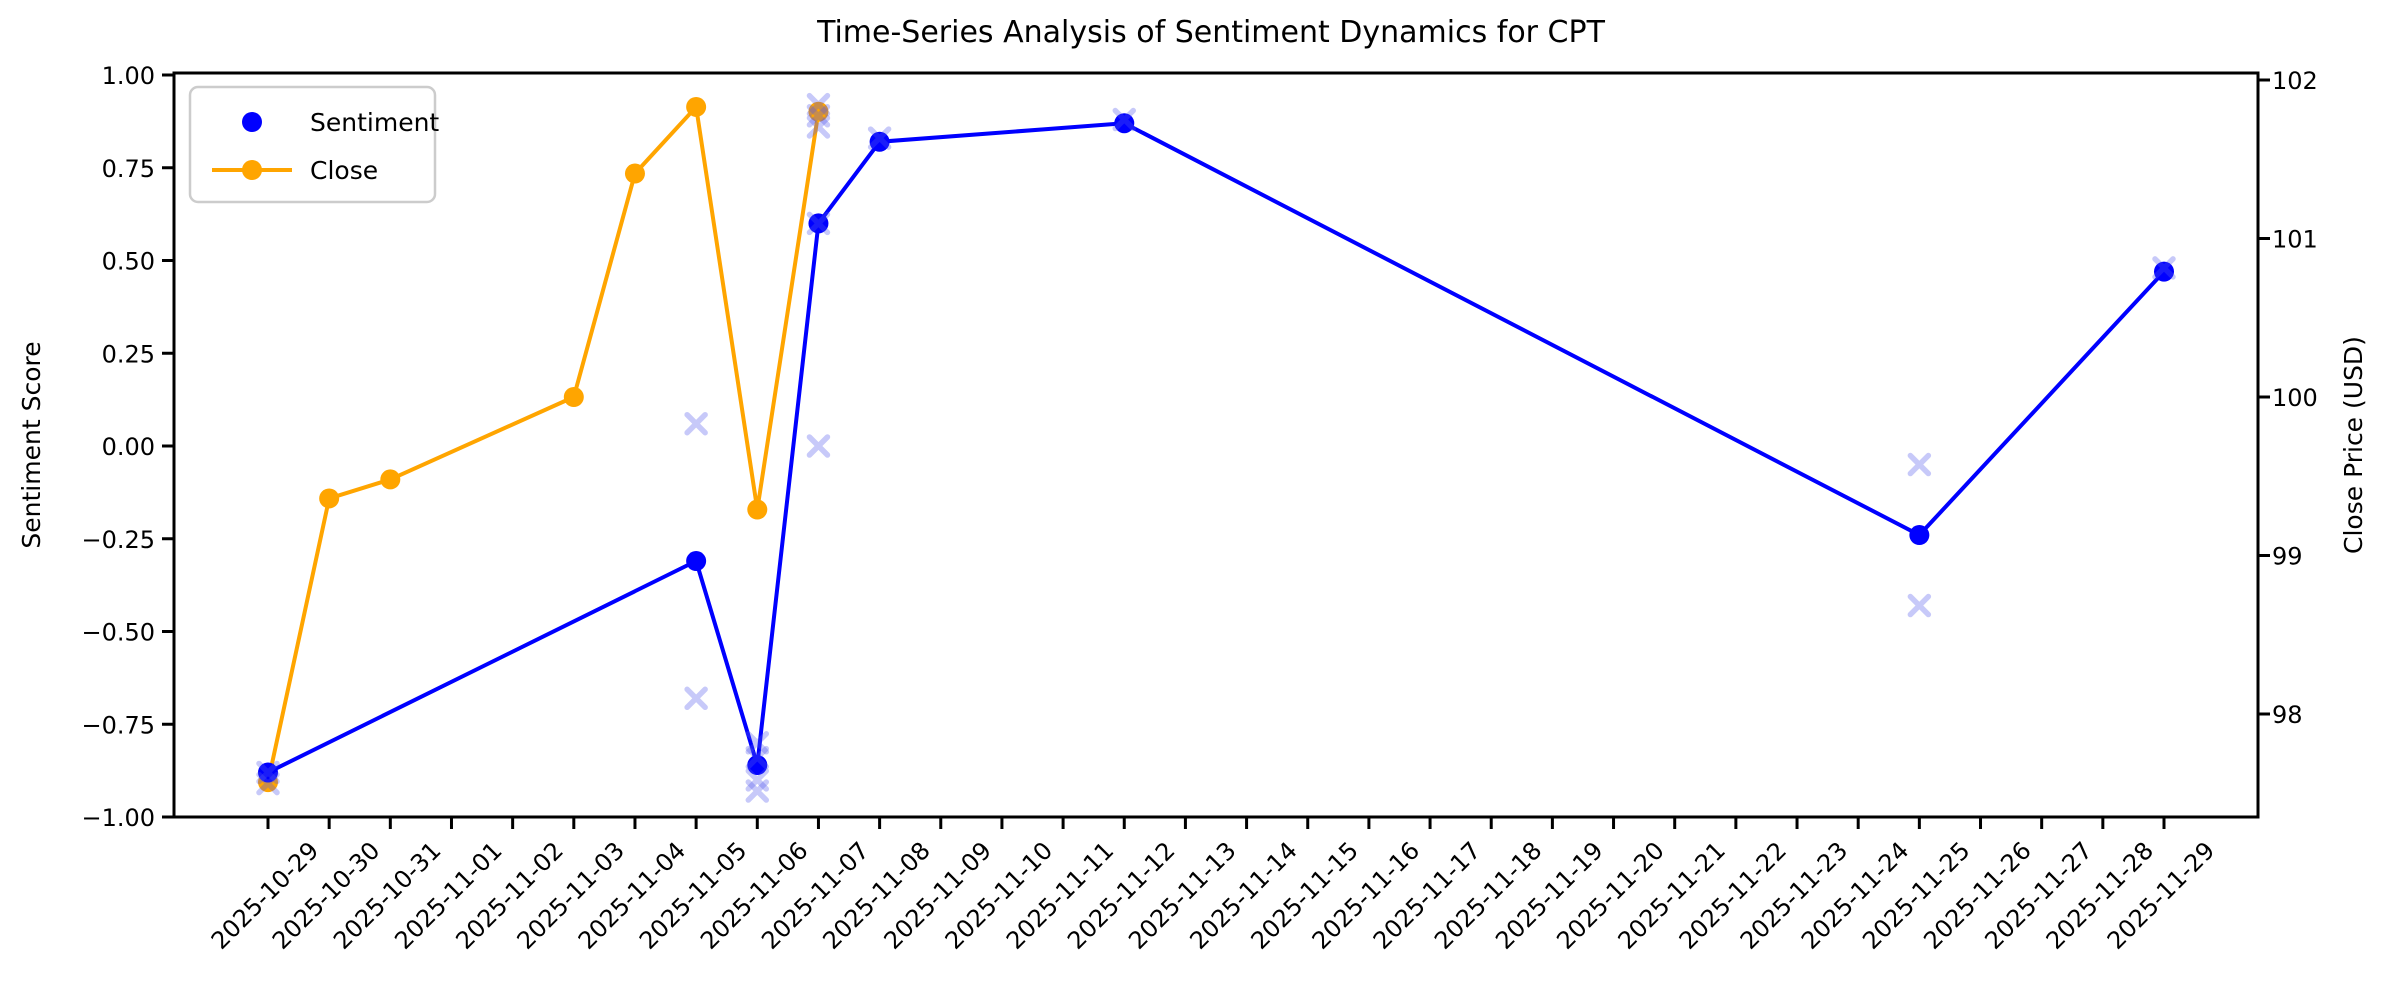 The height and width of the screenshot is (1000, 2400). What do you see at coordinates (2353, 445) in the screenshot?
I see `right-axis-label: Close Price (USD)` at bounding box center [2353, 445].